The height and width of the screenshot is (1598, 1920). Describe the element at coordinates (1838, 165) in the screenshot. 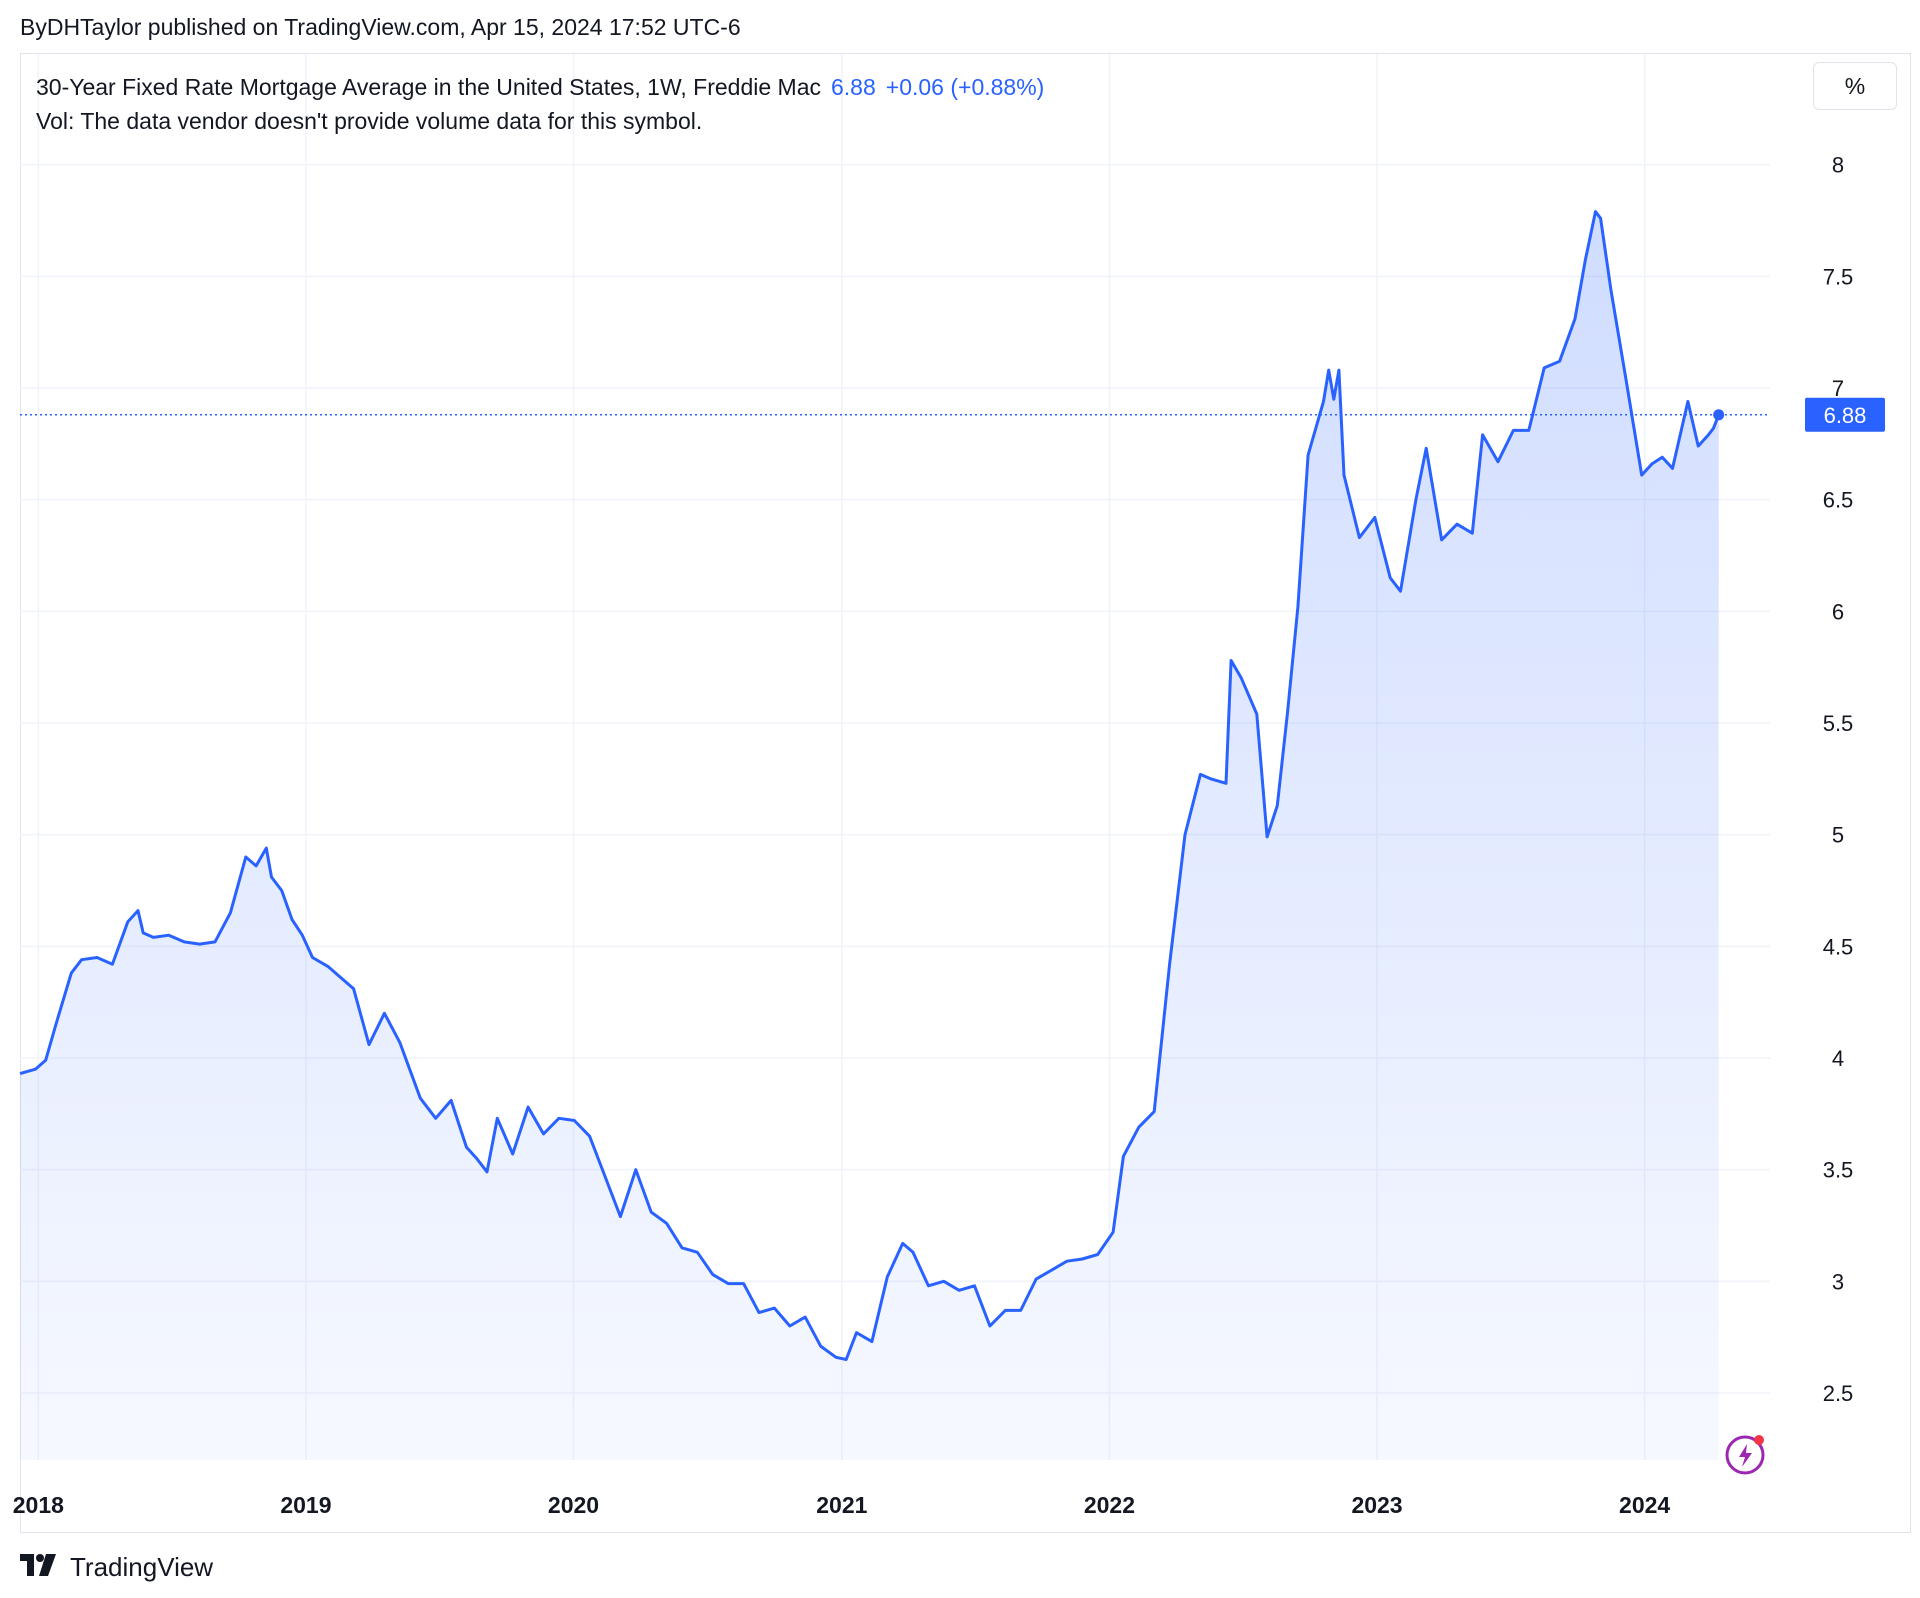

I see `y-tick-label: 8` at that location.